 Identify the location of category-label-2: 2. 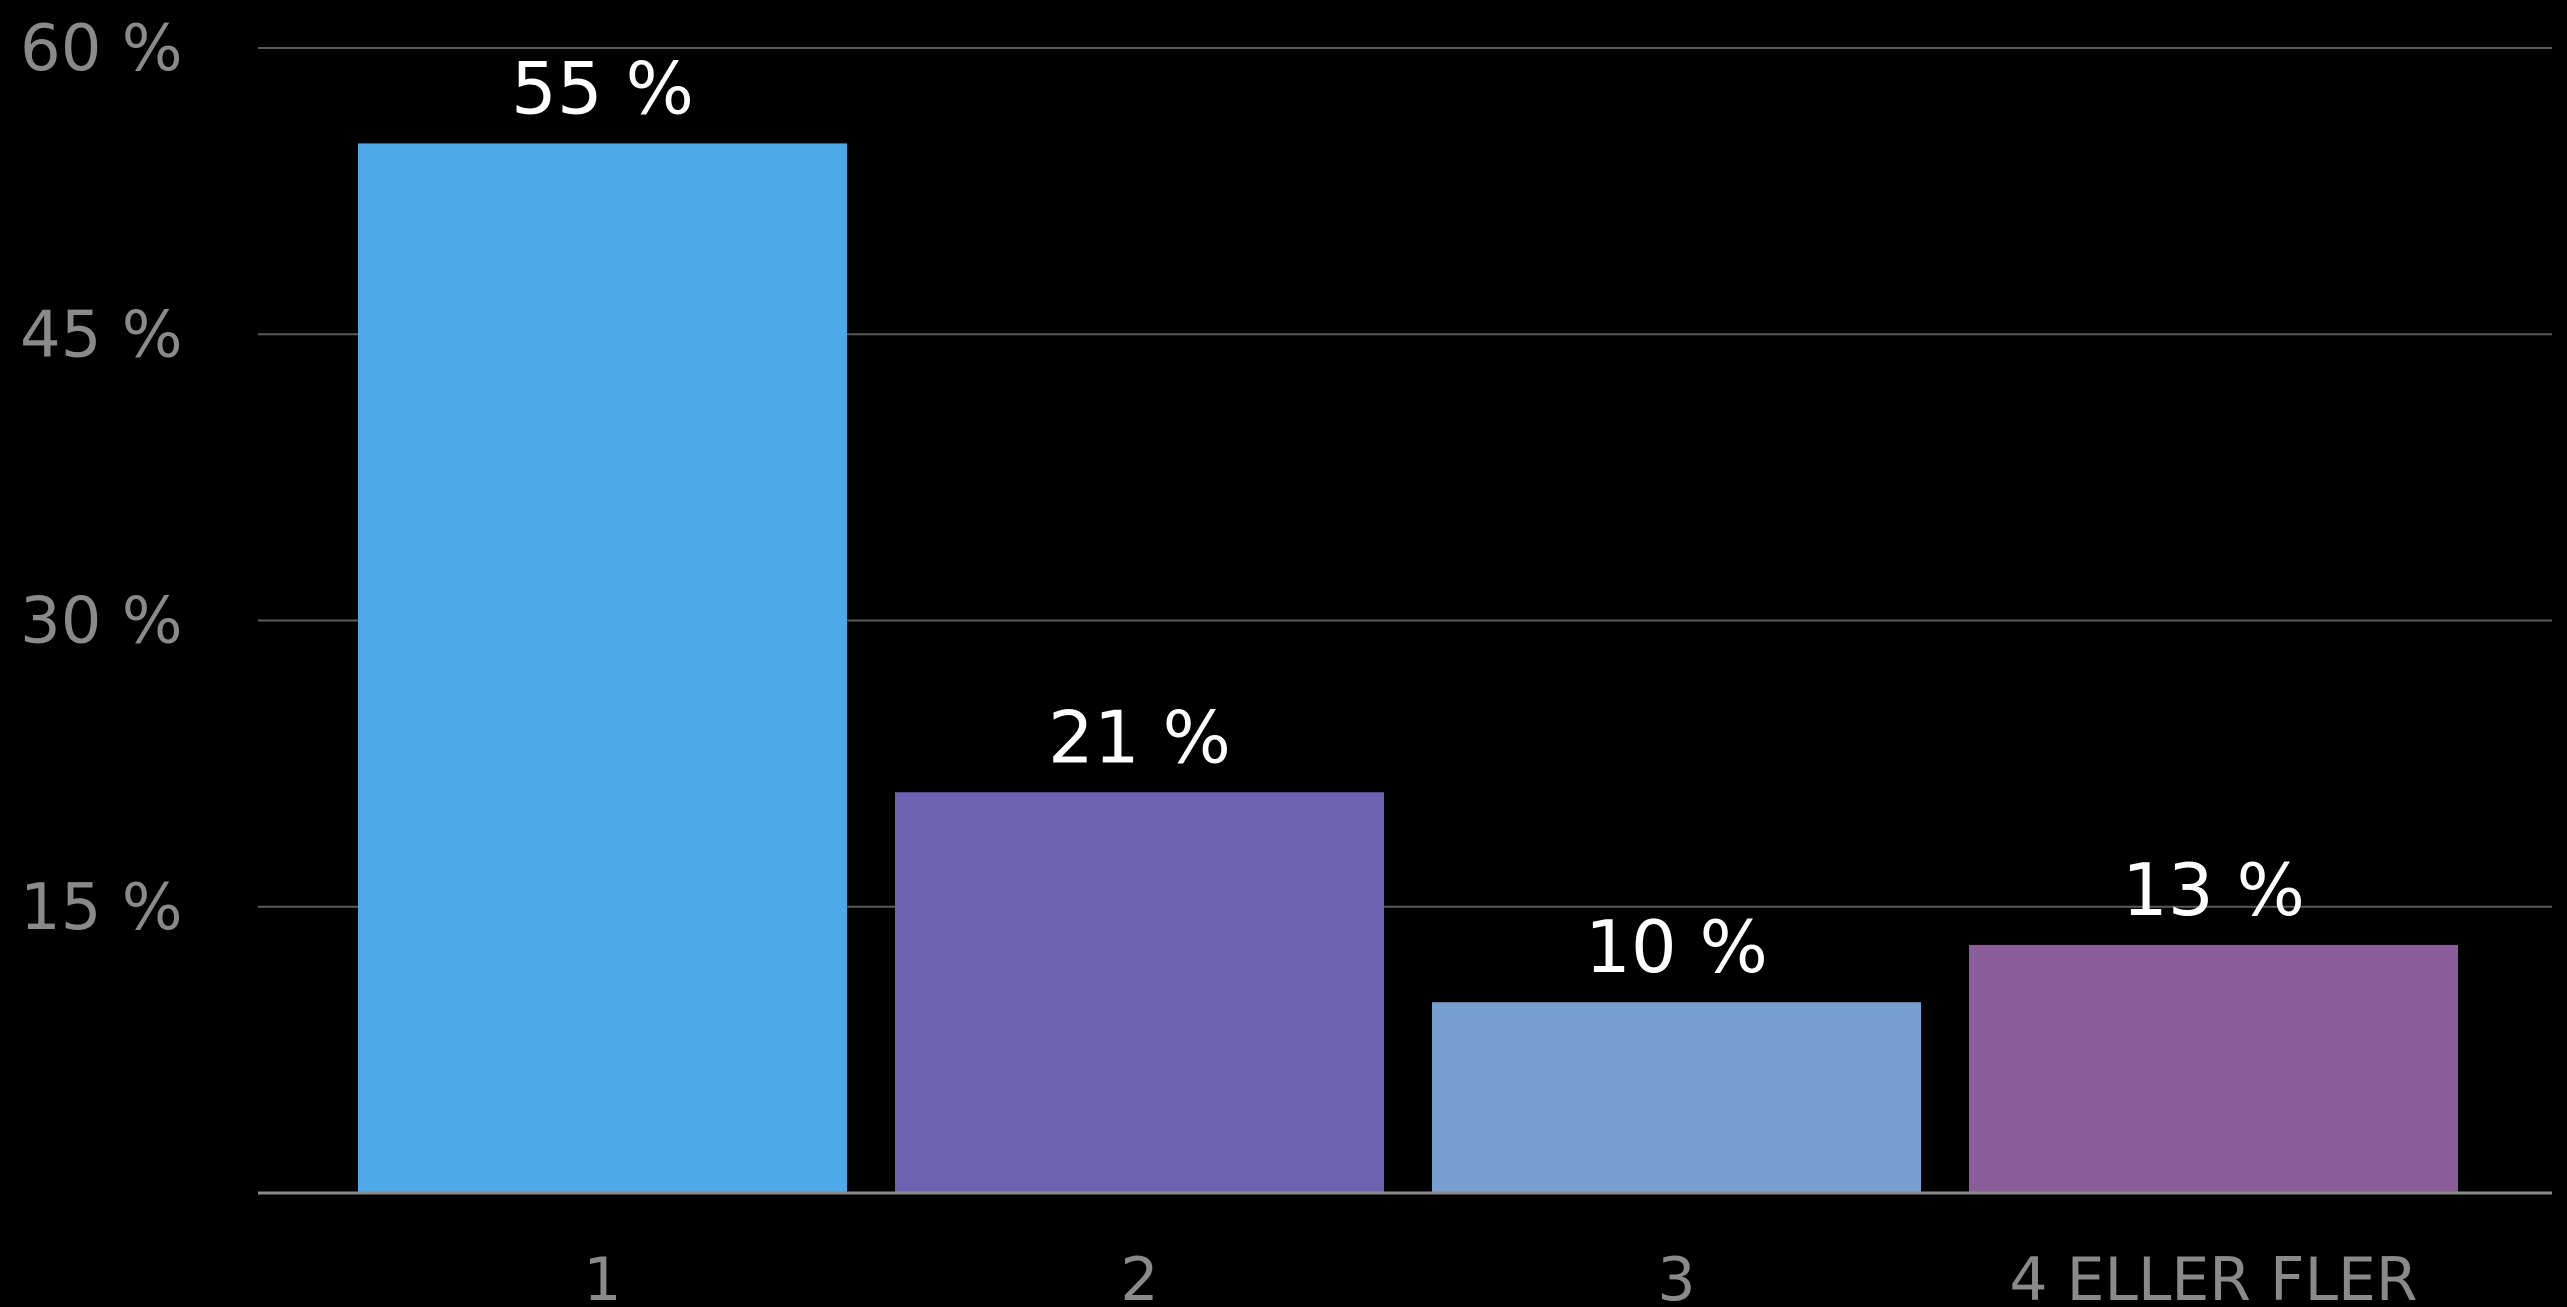
(1139, 1276).